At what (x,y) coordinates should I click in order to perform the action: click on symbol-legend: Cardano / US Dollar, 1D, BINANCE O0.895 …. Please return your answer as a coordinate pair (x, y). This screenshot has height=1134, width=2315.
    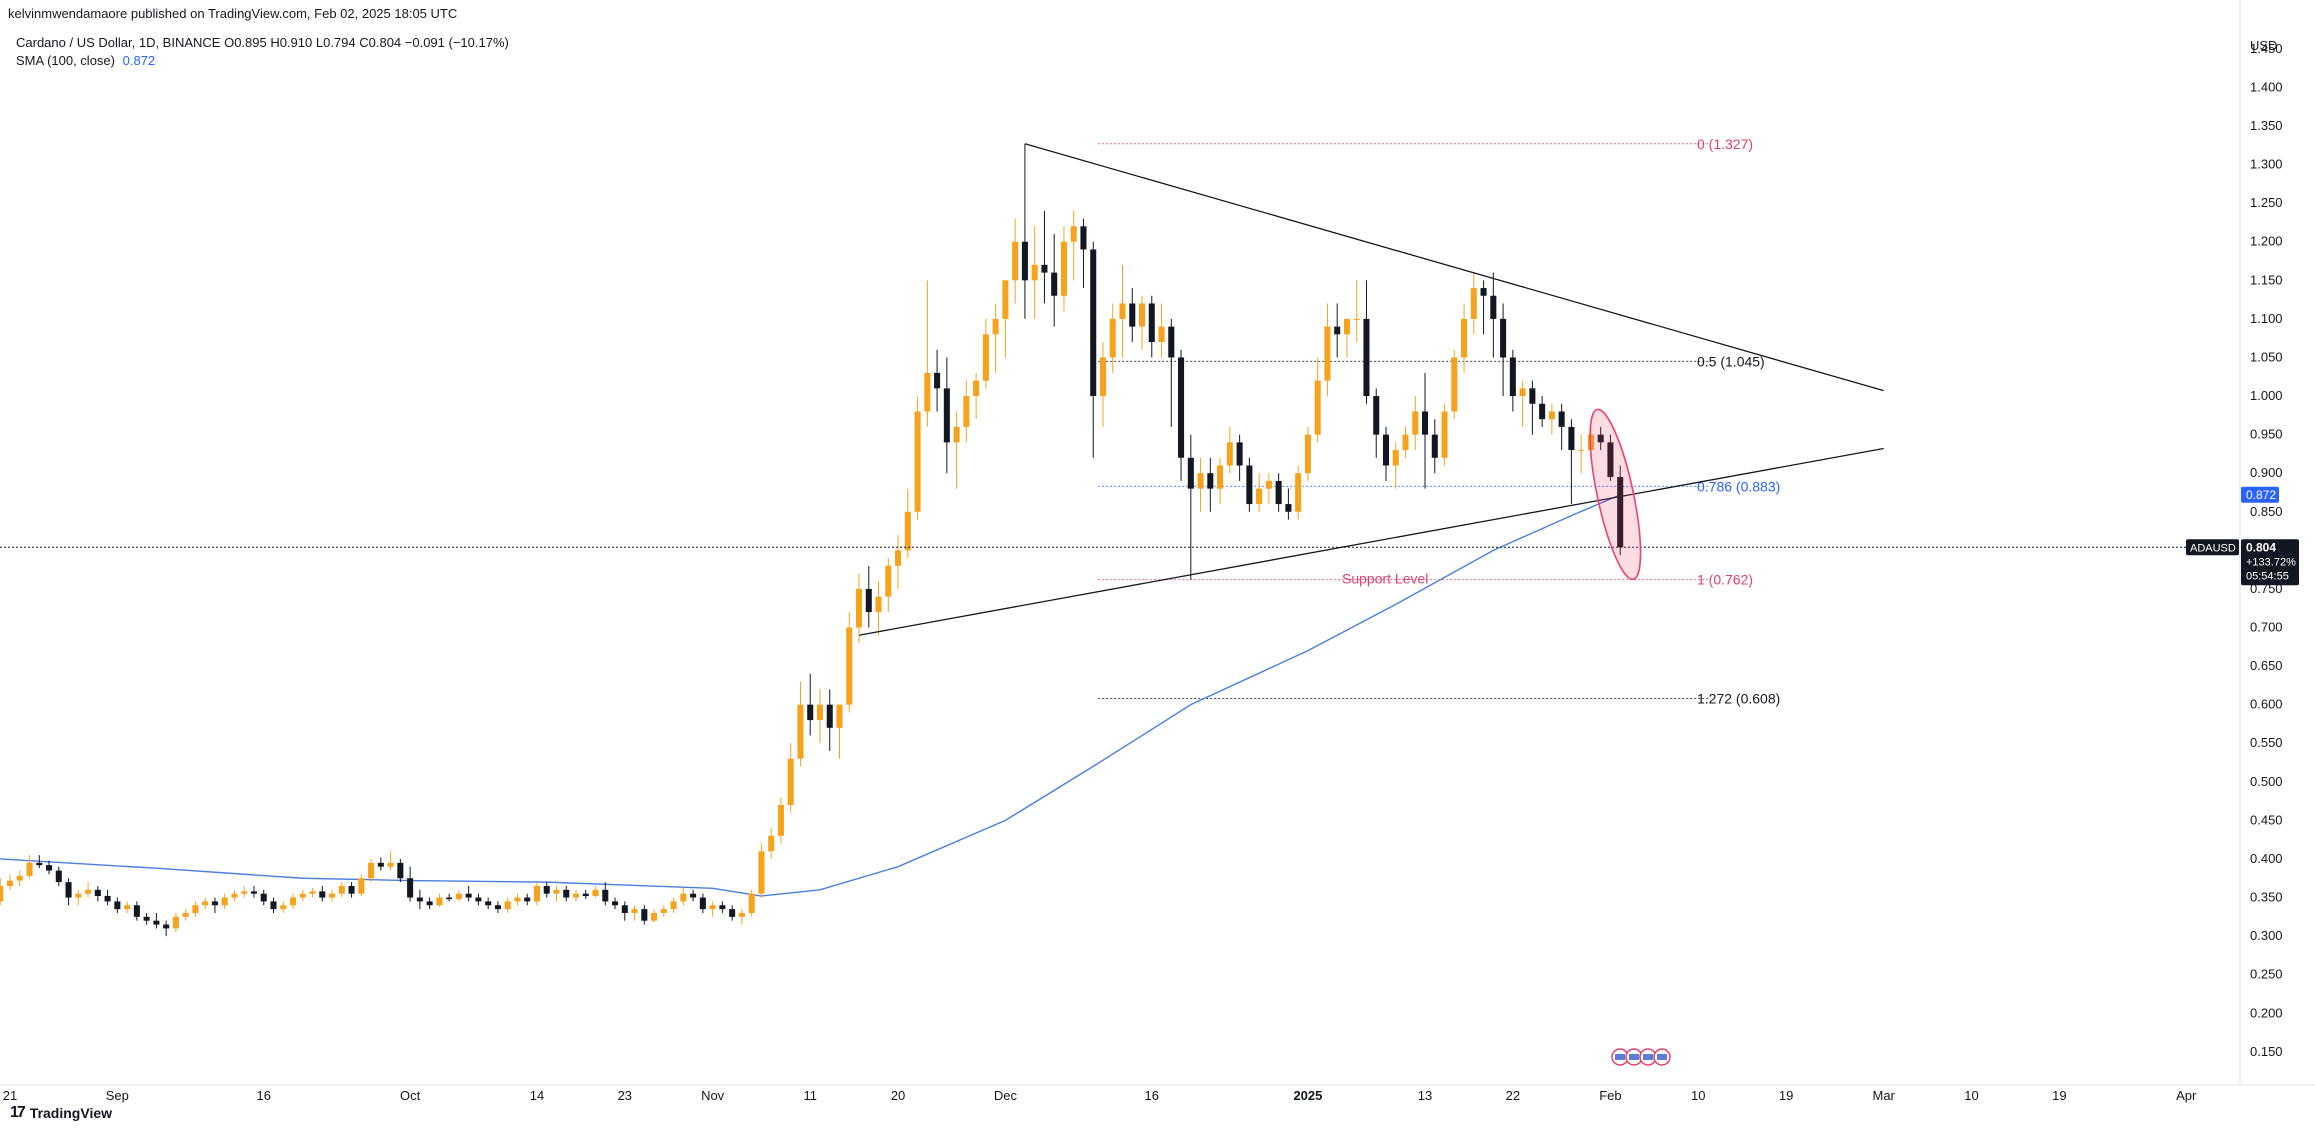
    Looking at the image, I should click on (264, 43).